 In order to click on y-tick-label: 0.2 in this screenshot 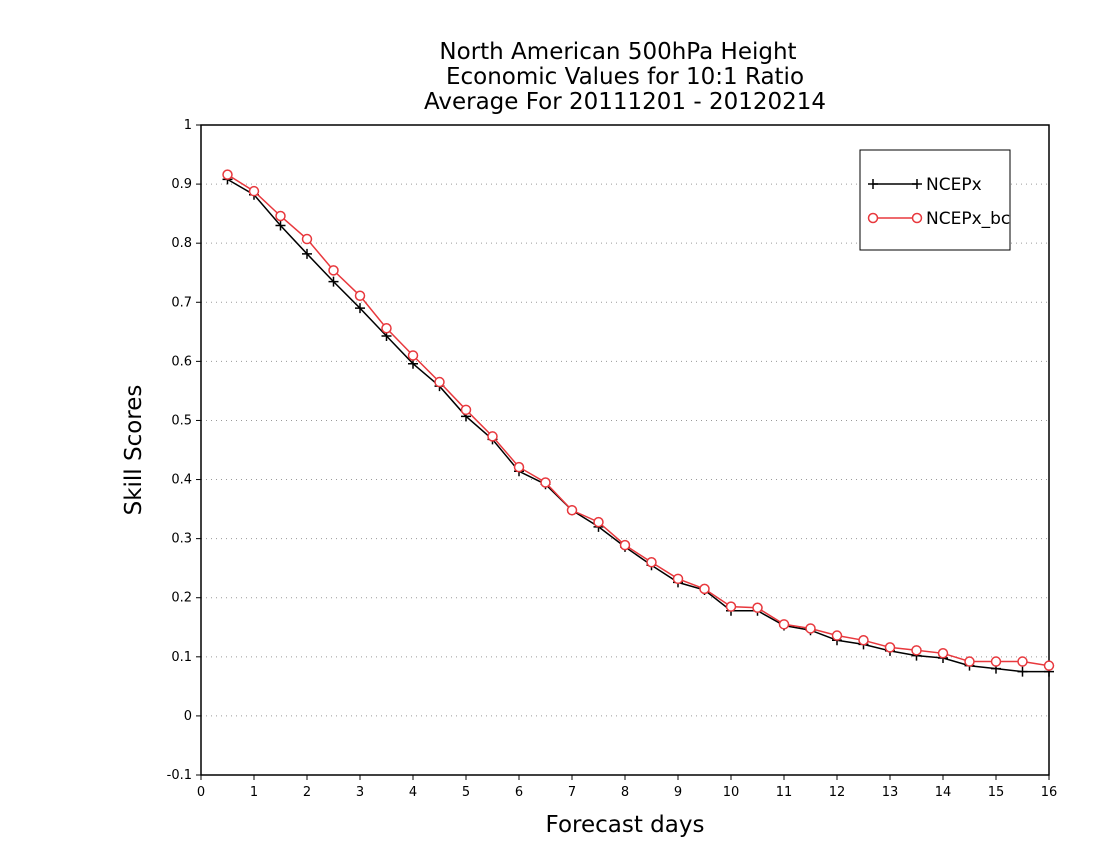, I will do `click(181, 598)`.